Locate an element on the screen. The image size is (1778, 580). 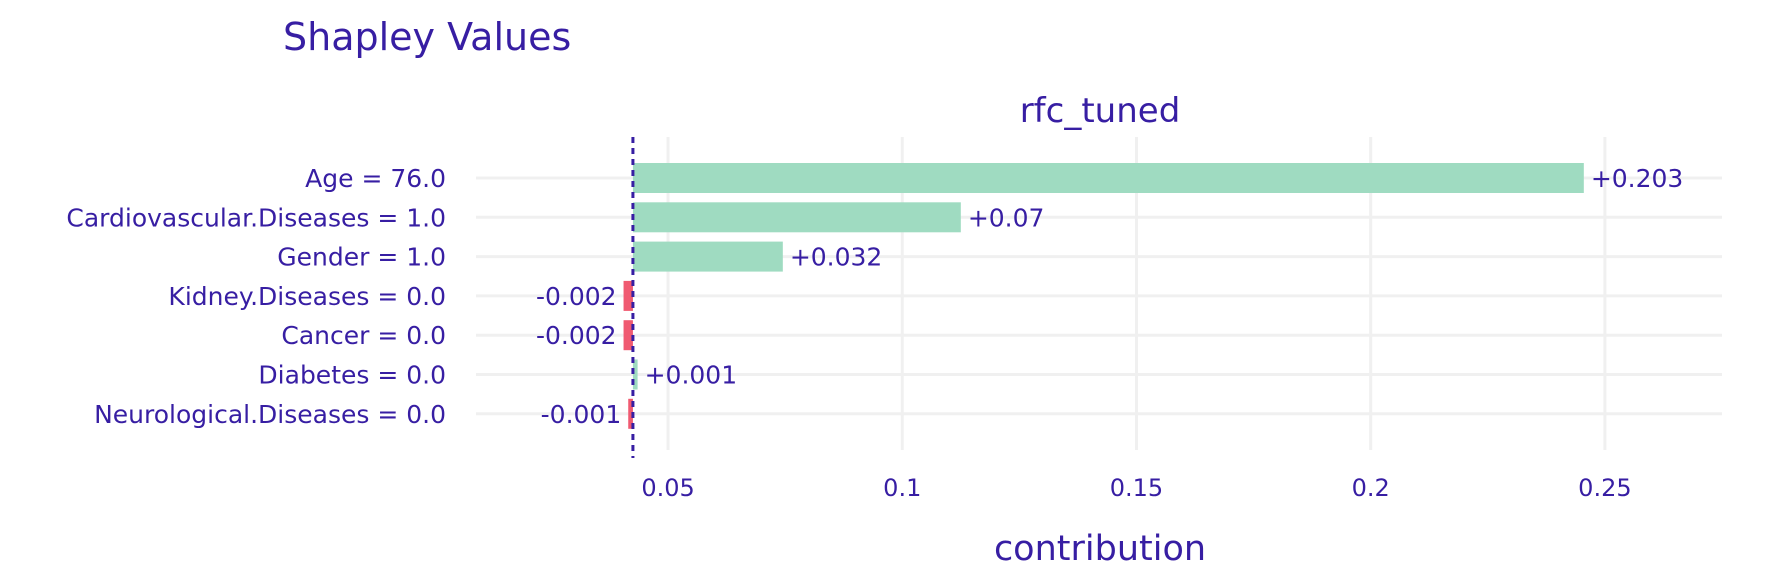
chart-title: Shapley Values is located at coordinates (427, 37).